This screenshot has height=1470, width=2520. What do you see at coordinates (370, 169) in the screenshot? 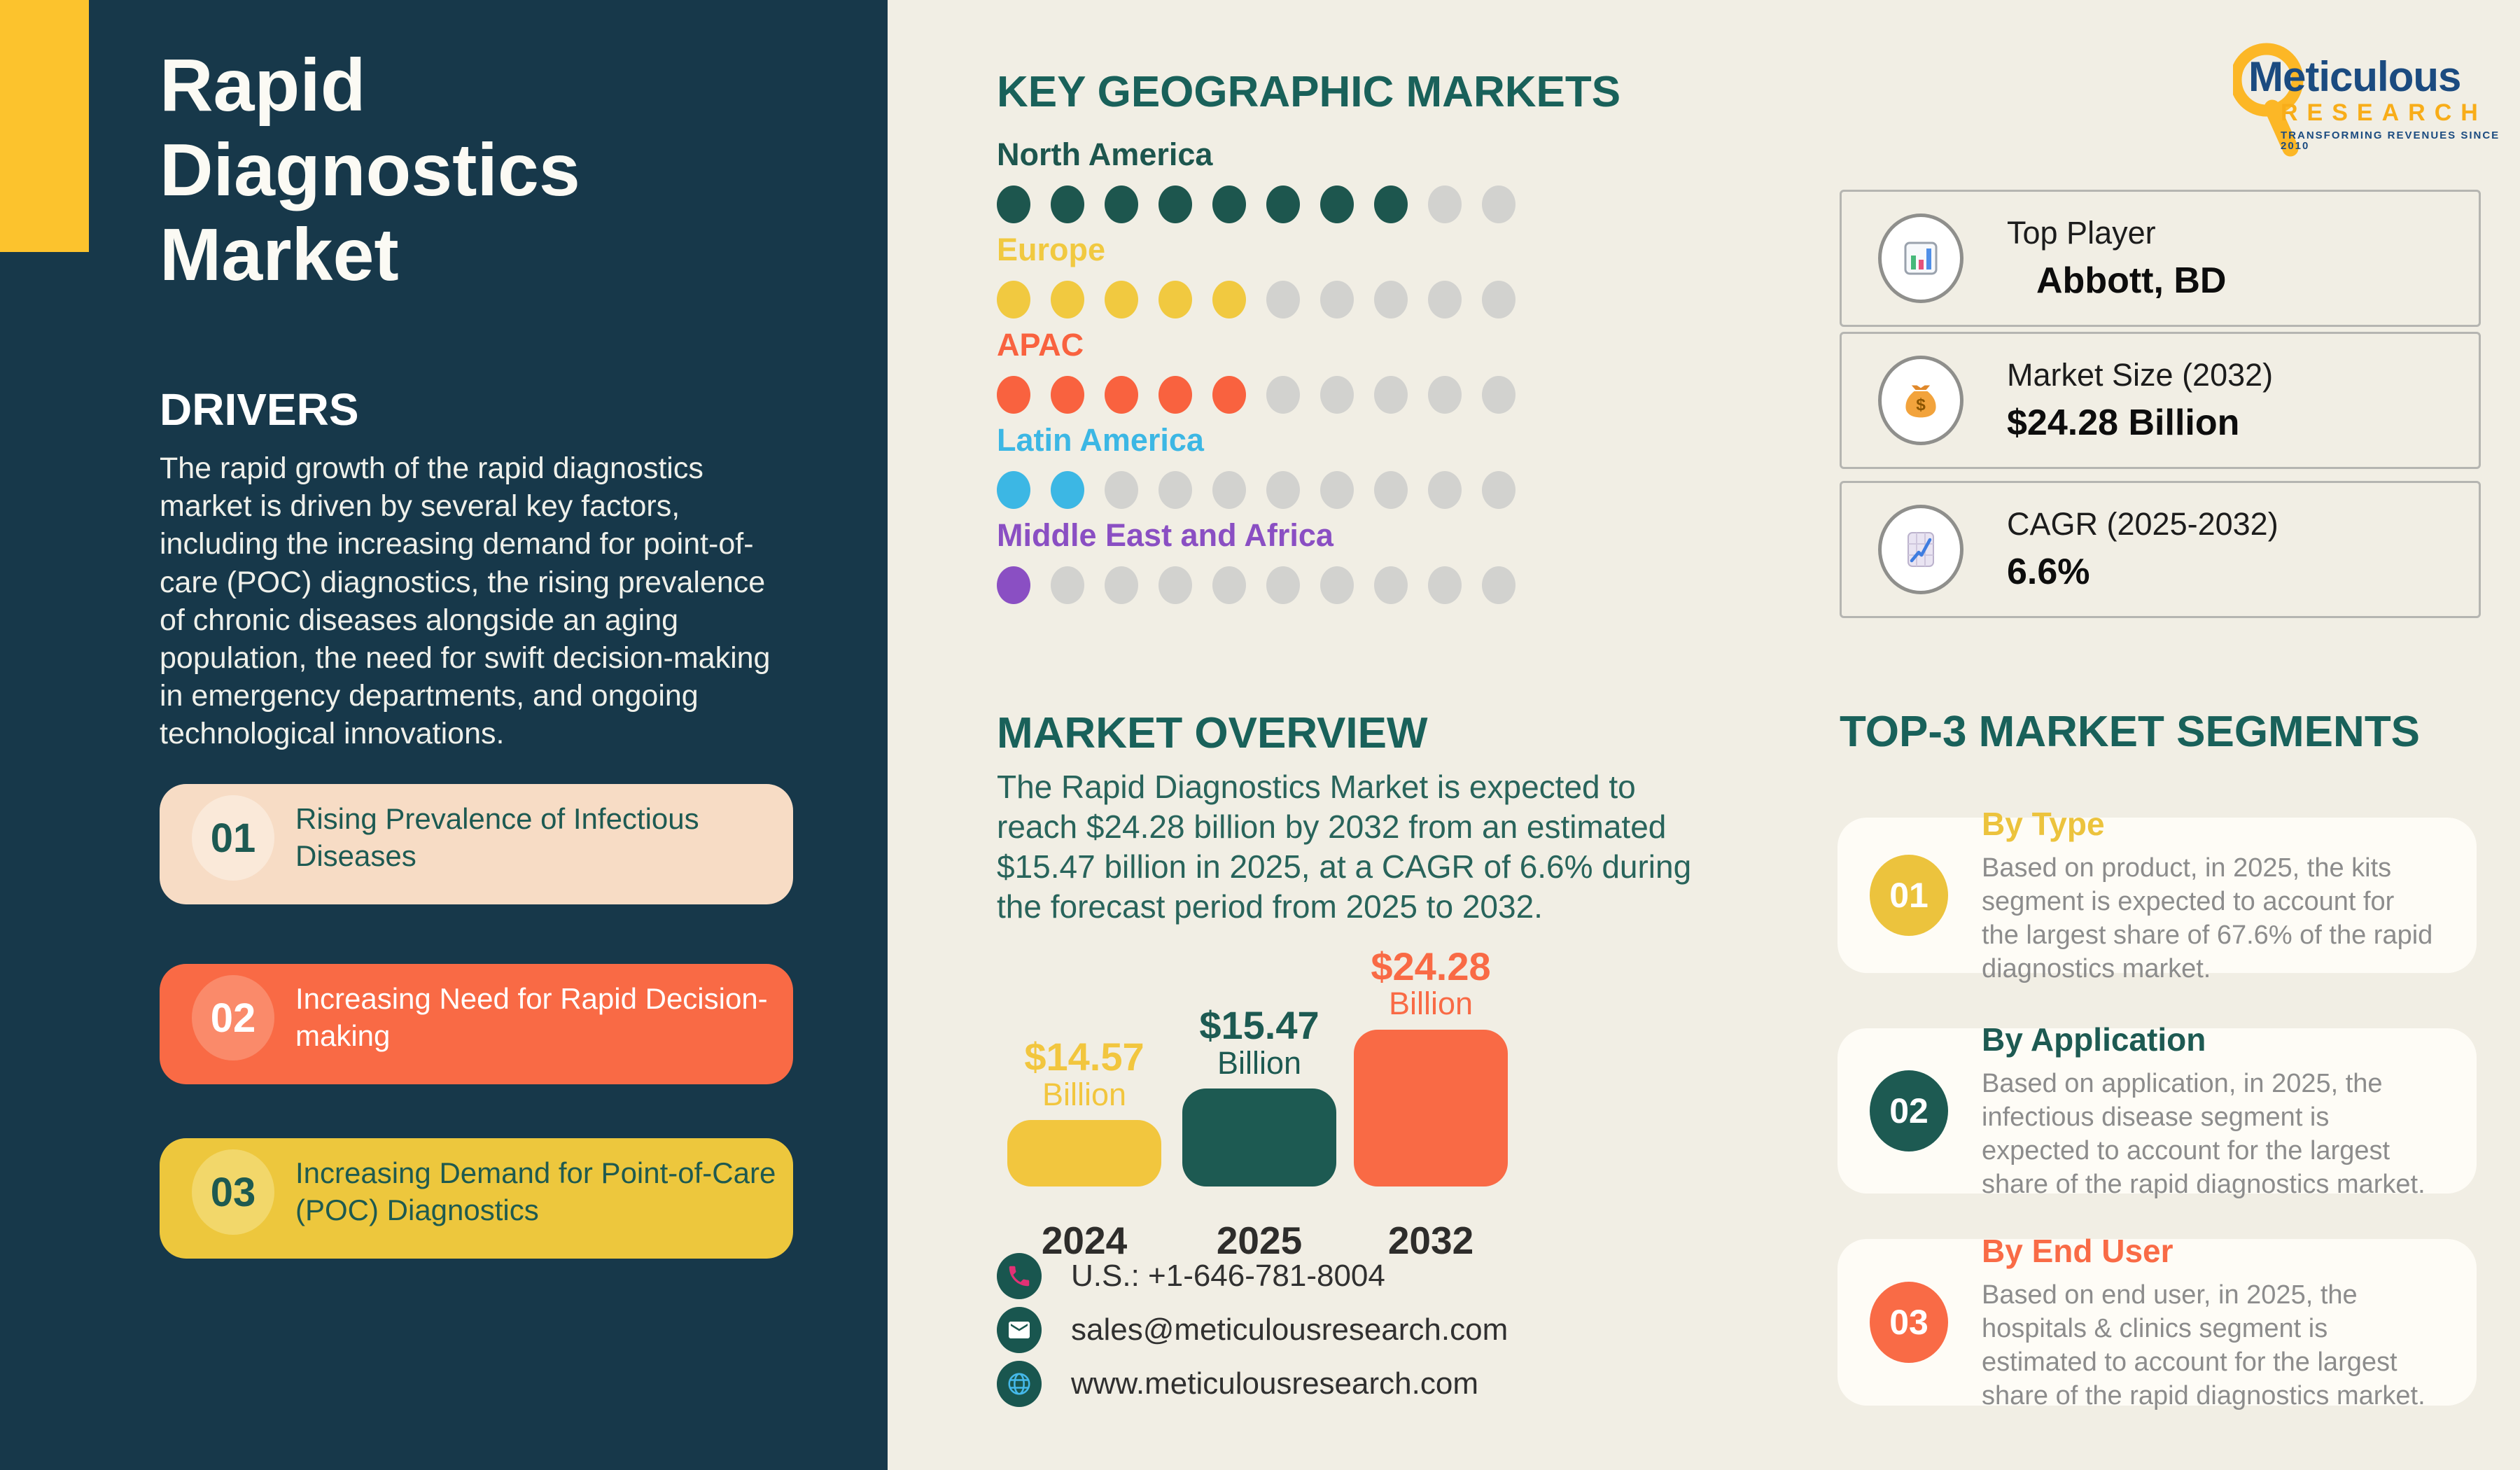
I see `title-line-2: Diagnostics` at bounding box center [370, 169].